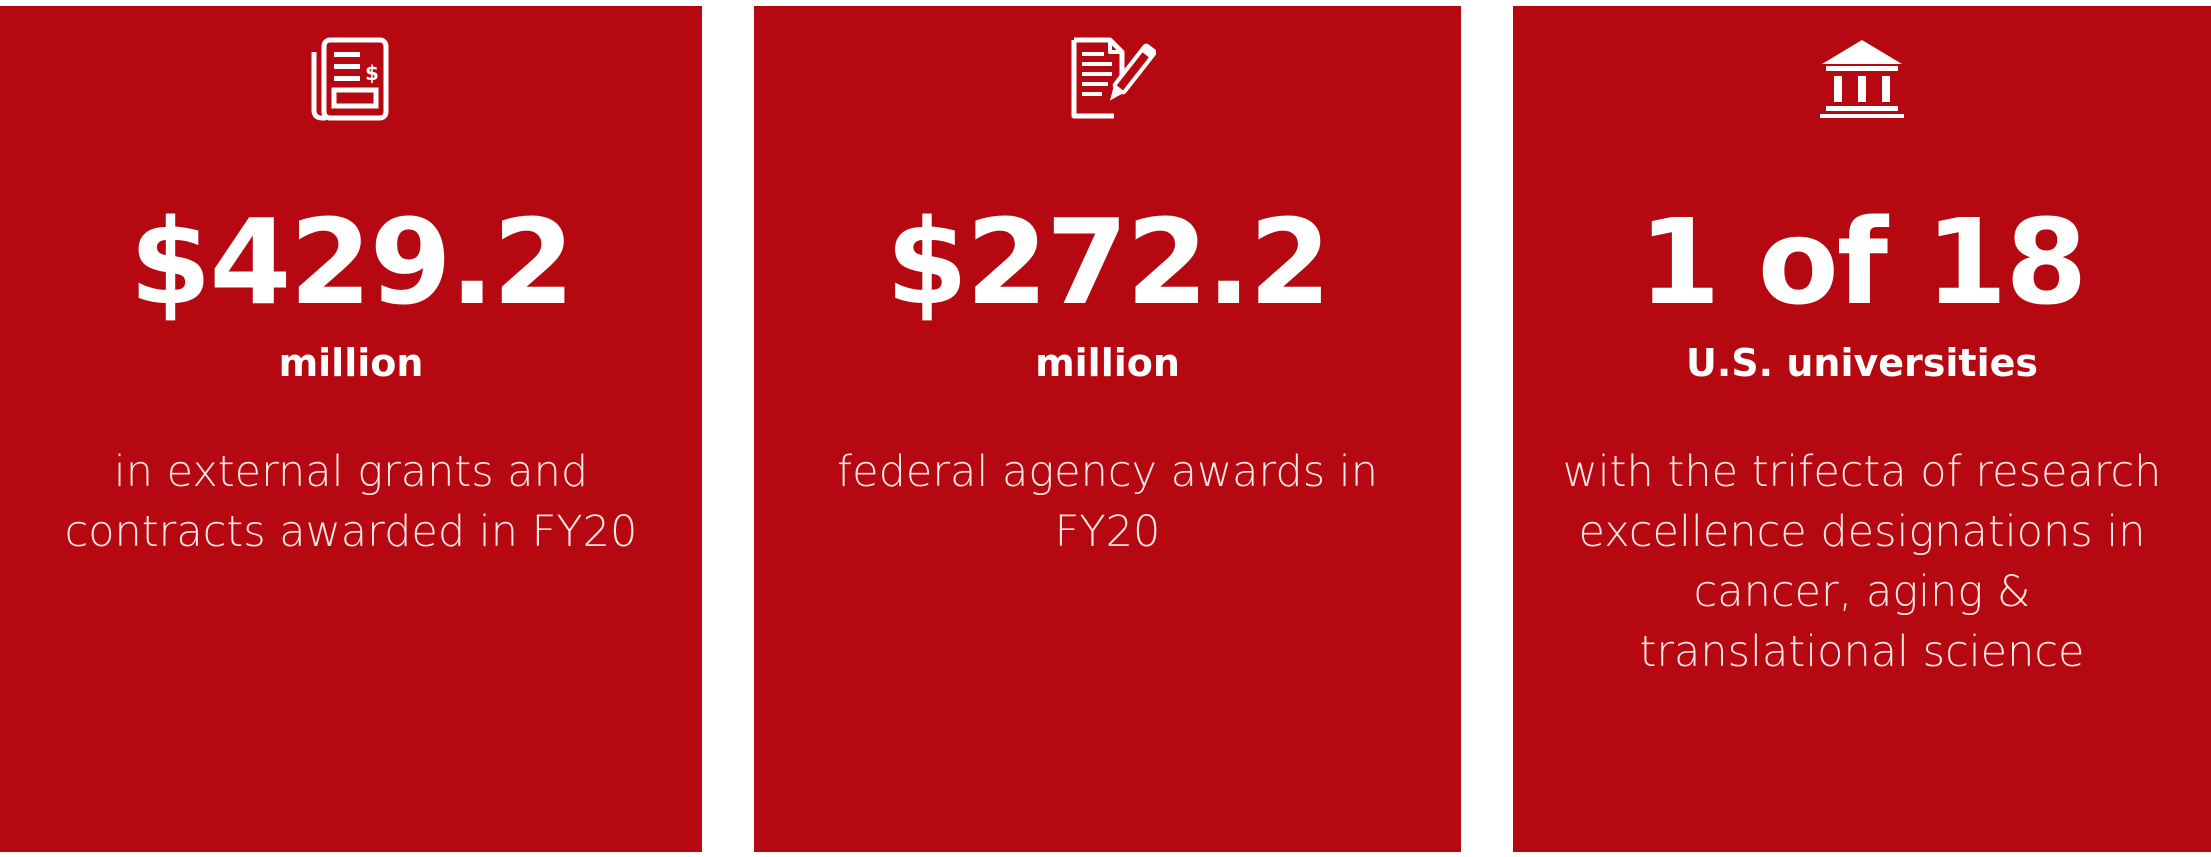  I want to click on stat-figure: $272.2, so click(1108, 262).